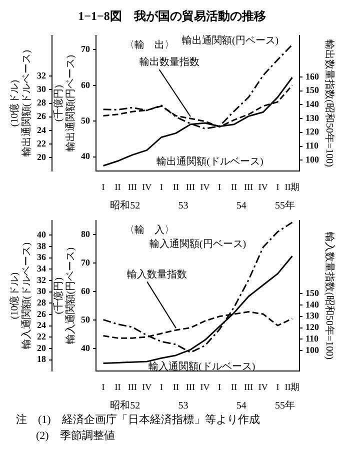 The image size is (344, 458). I want to click on y2-tick-label: 18, so click(41, 359).